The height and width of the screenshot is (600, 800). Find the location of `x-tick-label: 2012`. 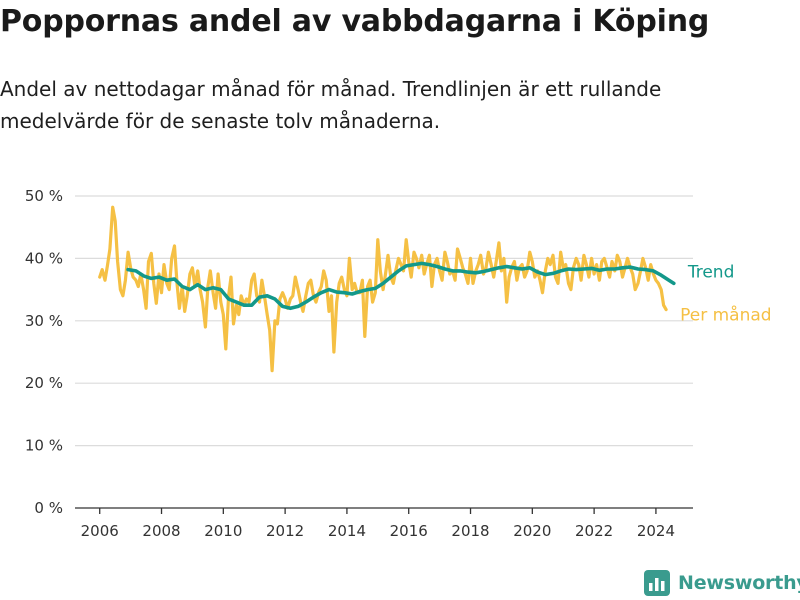

x-tick-label: 2012 is located at coordinates (285, 531).